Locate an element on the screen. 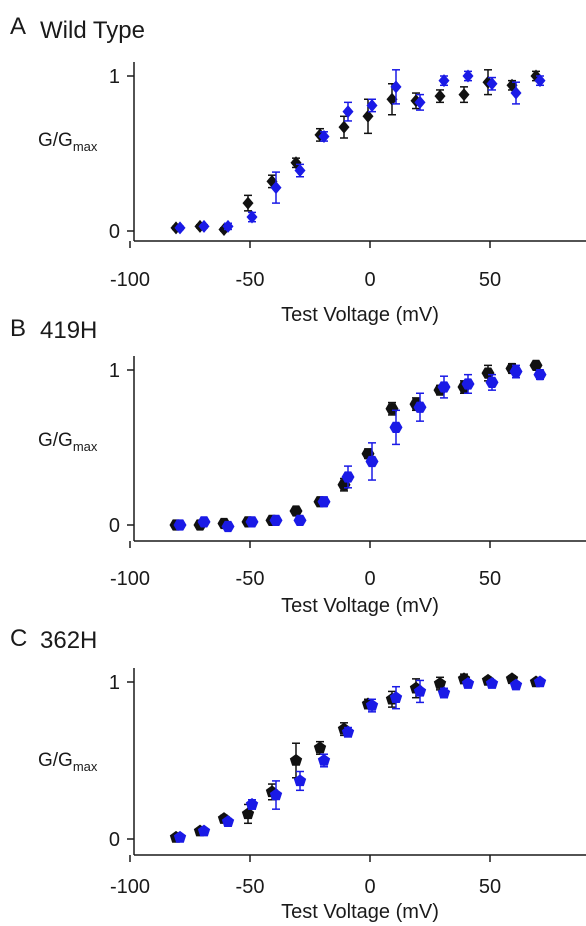  panel-letter: C is located at coordinates (18, 638).